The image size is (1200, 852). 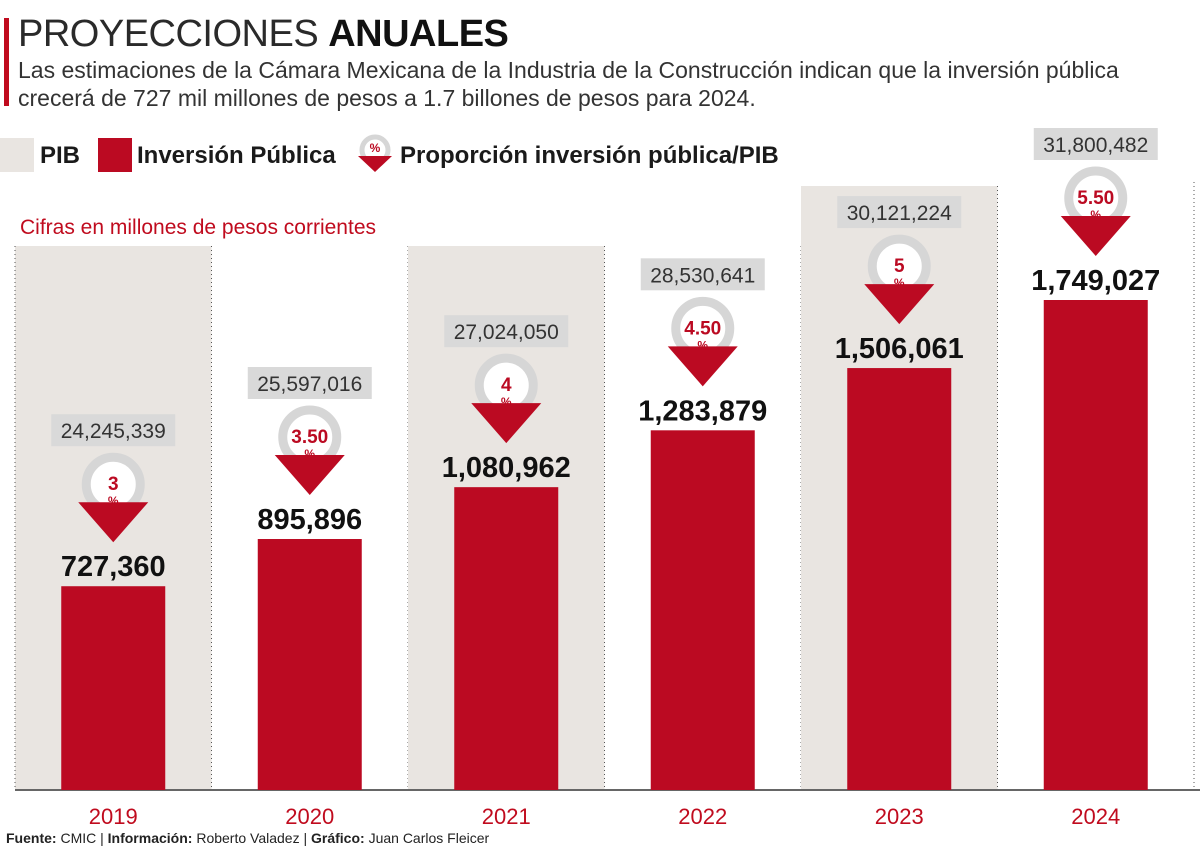 I want to click on x-tick-label-2019: 2019, so click(x=113, y=816).